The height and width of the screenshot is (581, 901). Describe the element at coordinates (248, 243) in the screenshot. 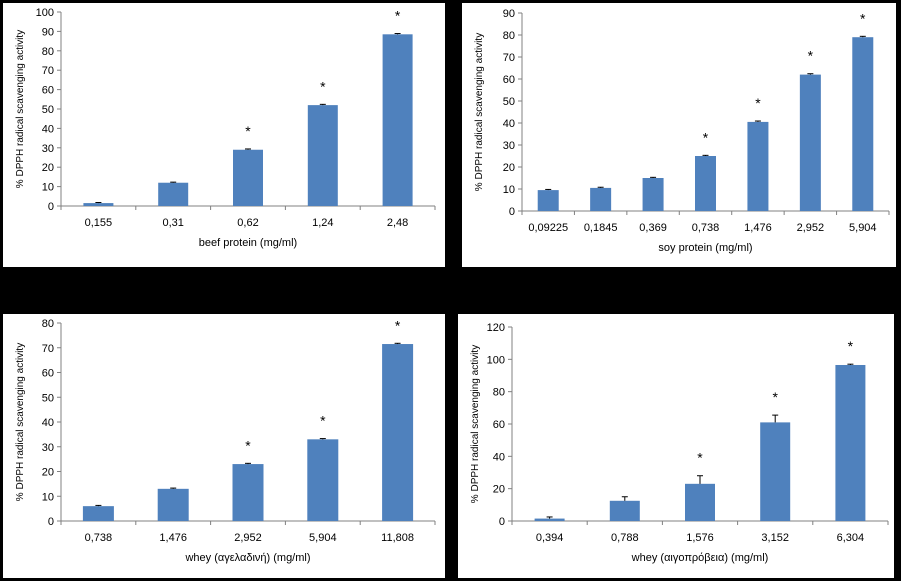

I see `x-axis-title: beef protein (mg/ml)` at that location.